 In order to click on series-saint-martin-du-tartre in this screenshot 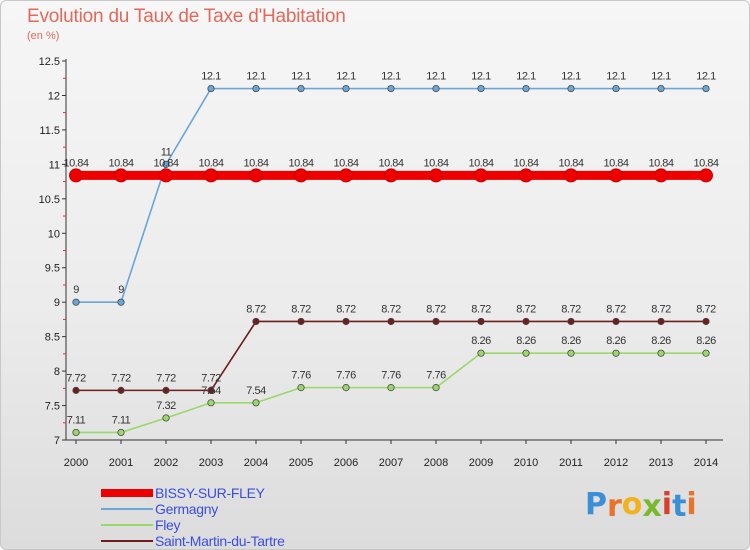, I will do `click(391, 355)`.